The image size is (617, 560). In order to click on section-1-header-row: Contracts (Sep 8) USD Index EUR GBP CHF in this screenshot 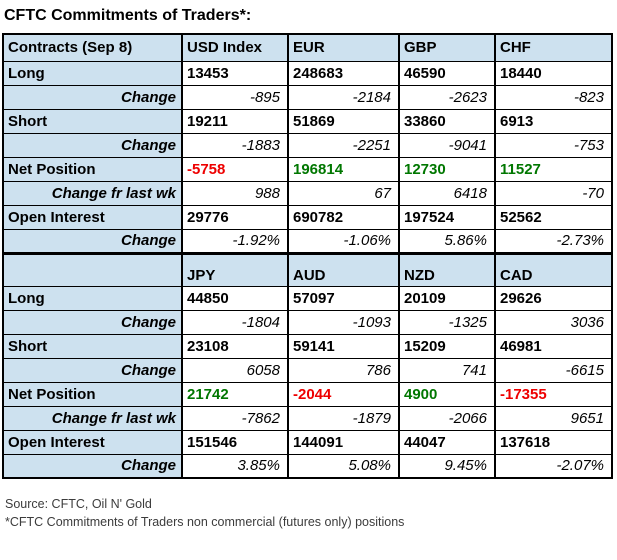, I will do `click(307, 47)`.